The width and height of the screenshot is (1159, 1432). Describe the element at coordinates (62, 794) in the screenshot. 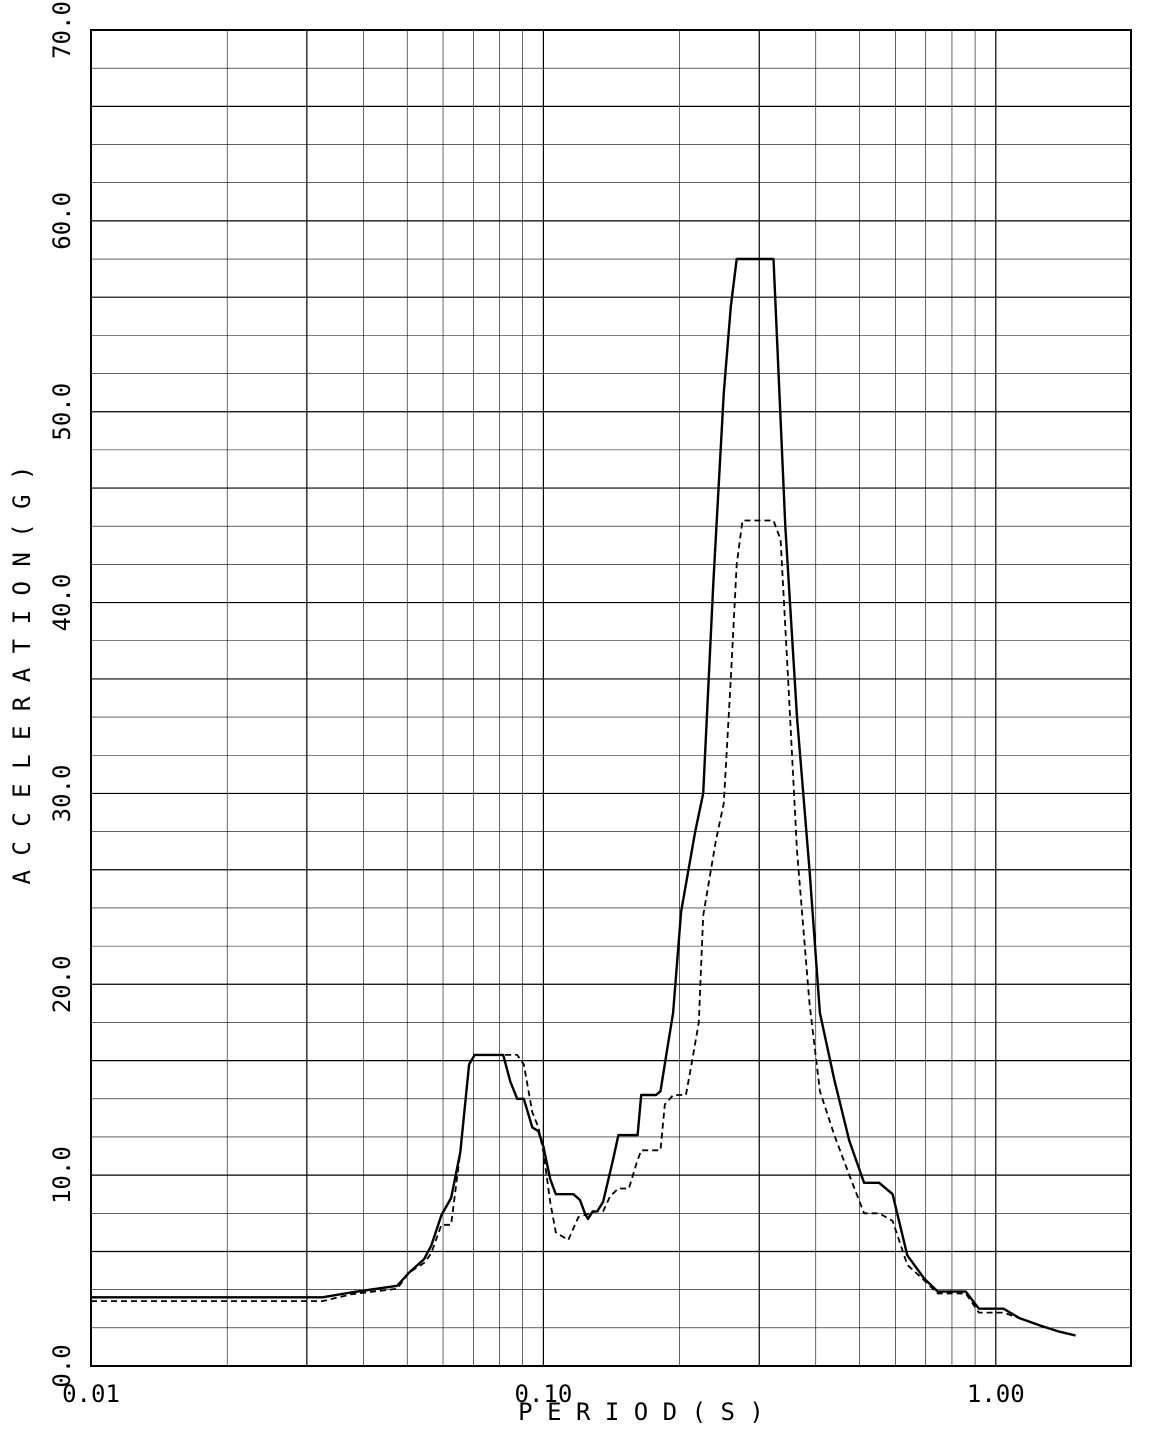

I see `y-tick-label: 30.0` at that location.